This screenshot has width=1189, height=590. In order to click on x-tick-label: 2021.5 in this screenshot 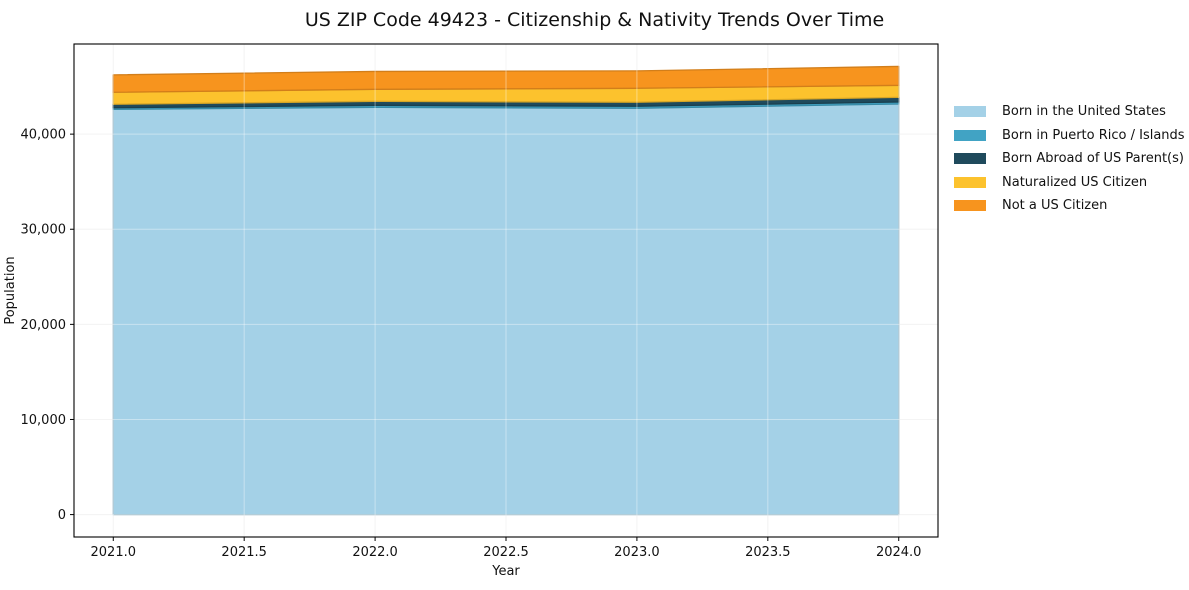, I will do `click(244, 552)`.